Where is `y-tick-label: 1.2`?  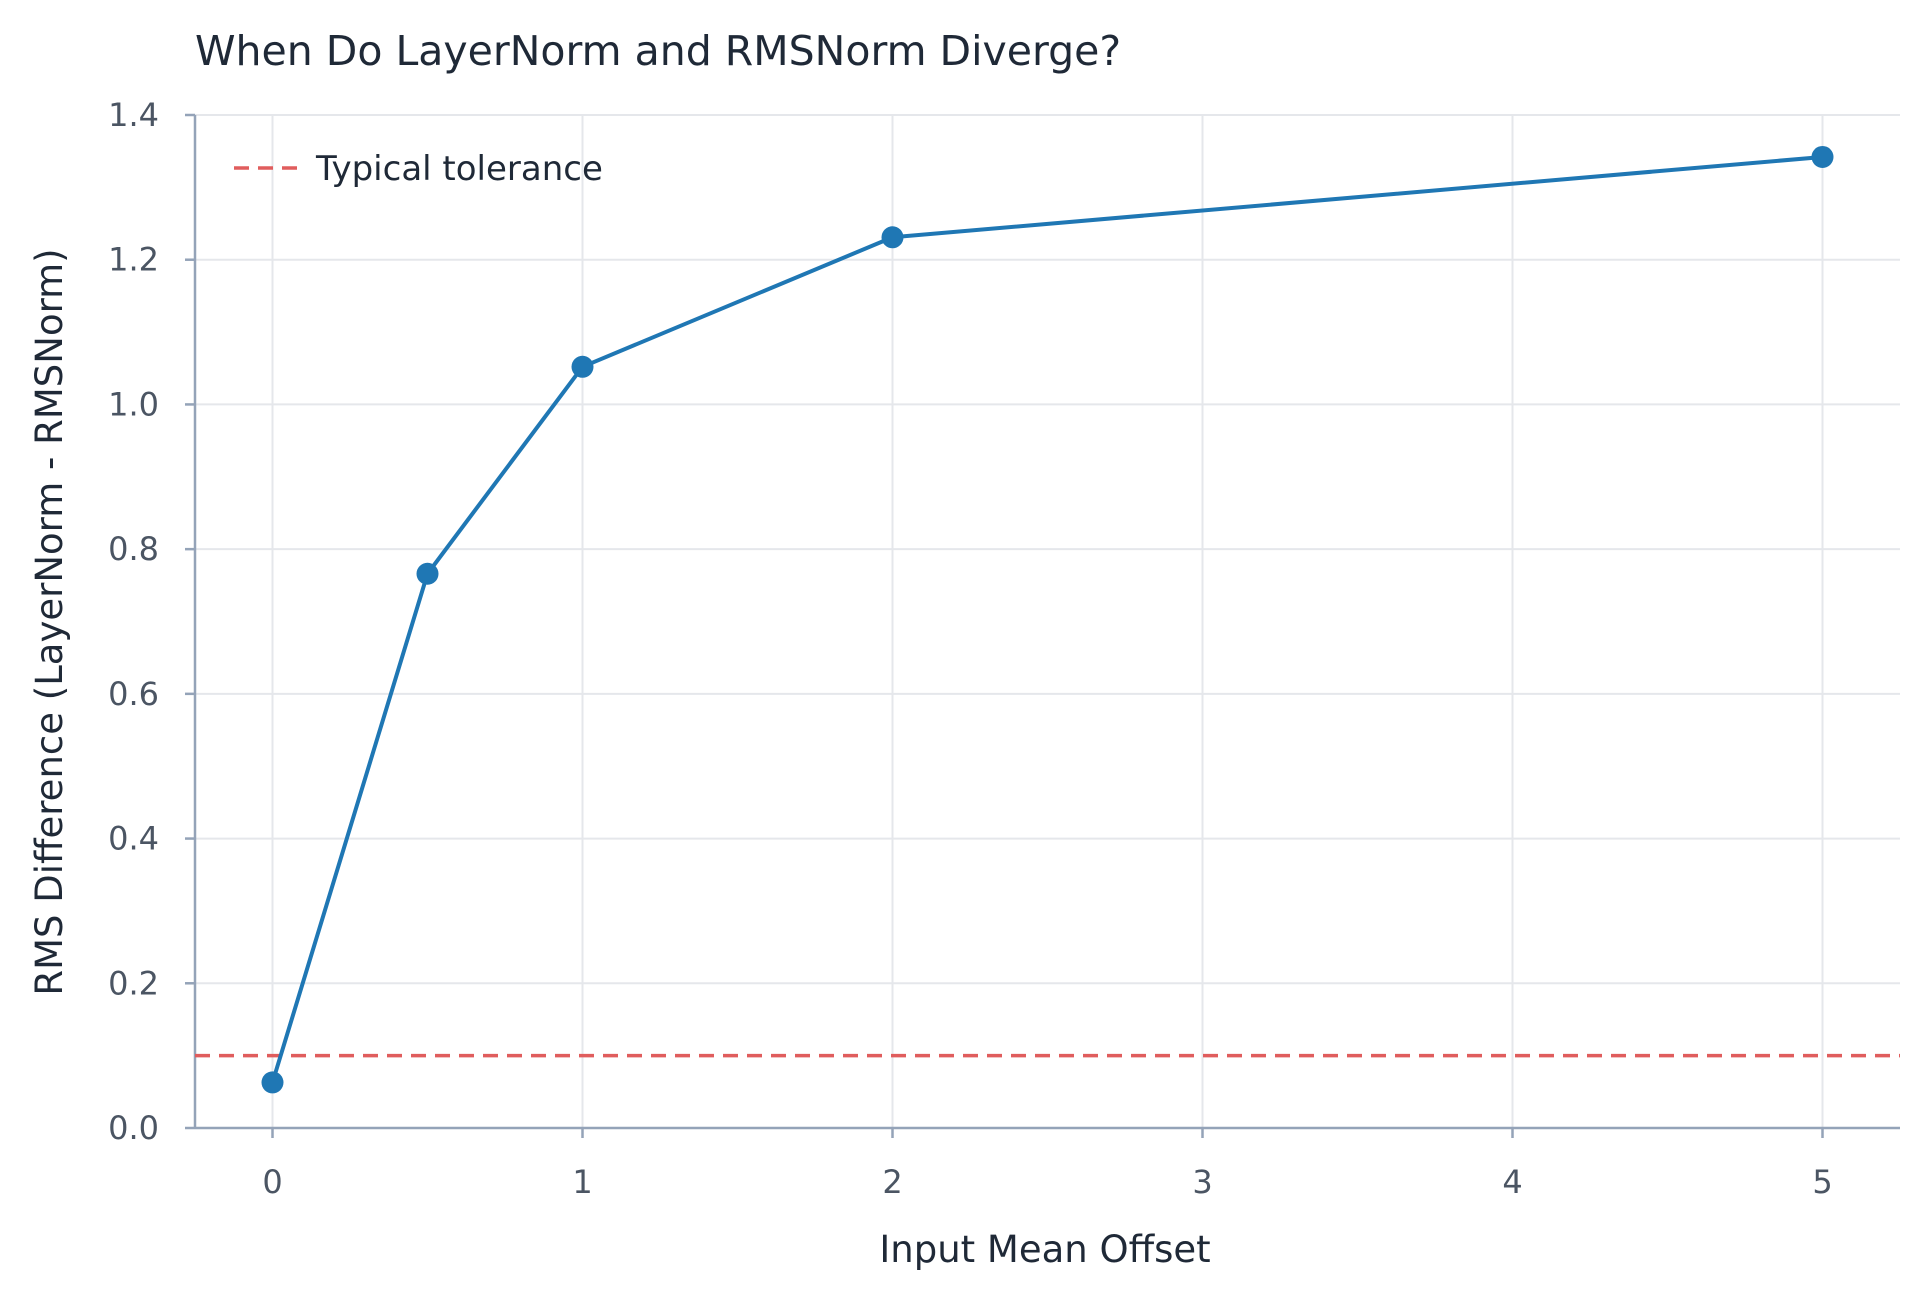
y-tick-label: 1.2 is located at coordinates (133, 260).